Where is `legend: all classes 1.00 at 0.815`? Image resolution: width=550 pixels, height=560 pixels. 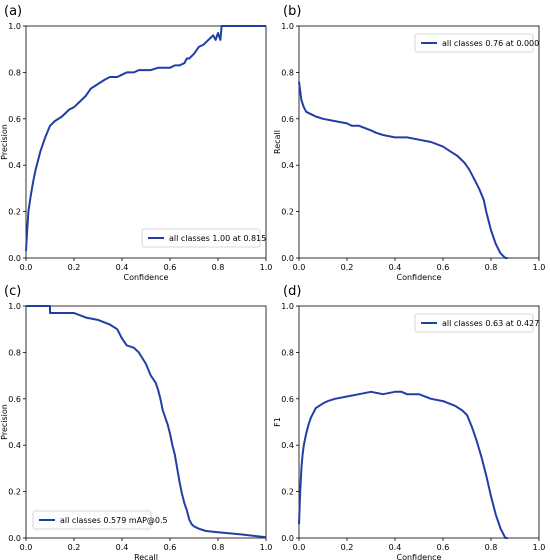
legend: all classes 1.00 at 0.815 is located at coordinates (203, 238).